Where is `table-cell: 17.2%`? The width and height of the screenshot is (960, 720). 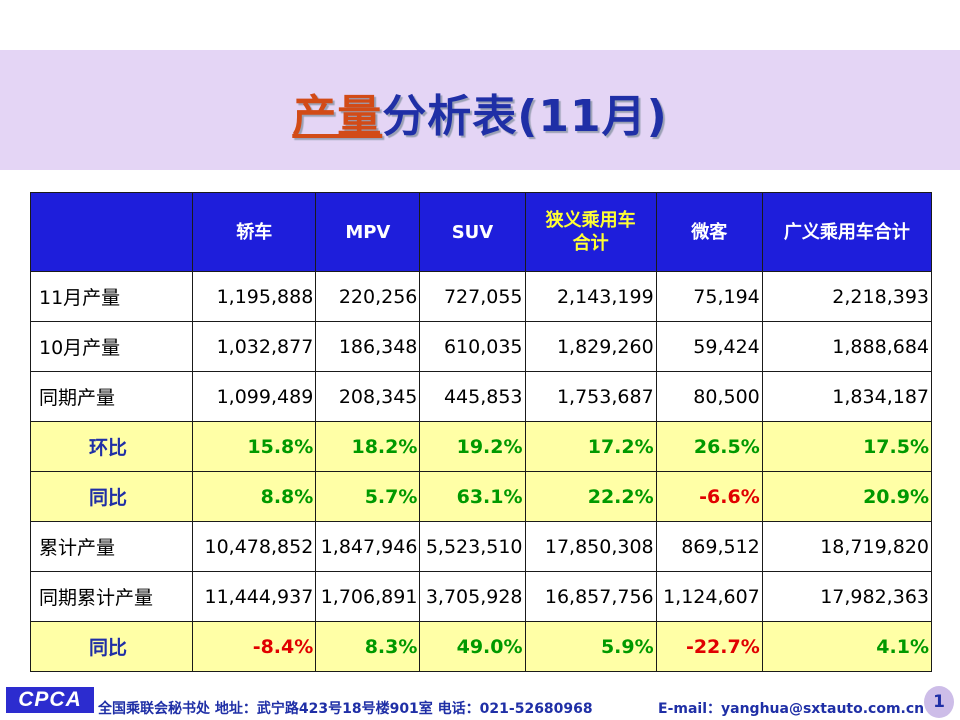
table-cell: 17.2% is located at coordinates (590, 446).